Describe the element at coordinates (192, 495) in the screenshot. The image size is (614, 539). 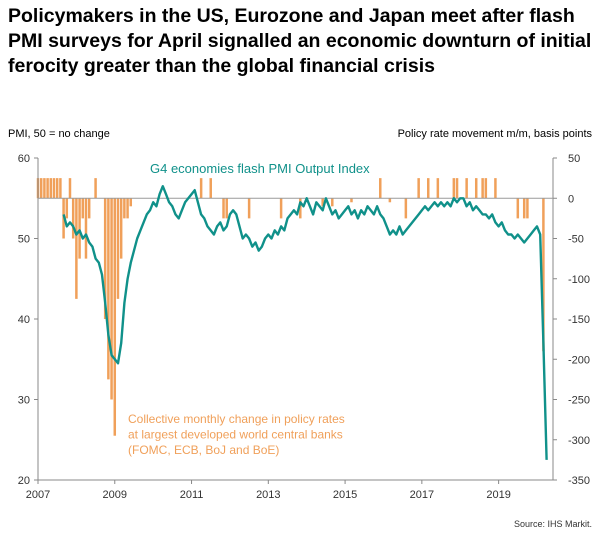
I see `x-tick-label: 2011` at that location.